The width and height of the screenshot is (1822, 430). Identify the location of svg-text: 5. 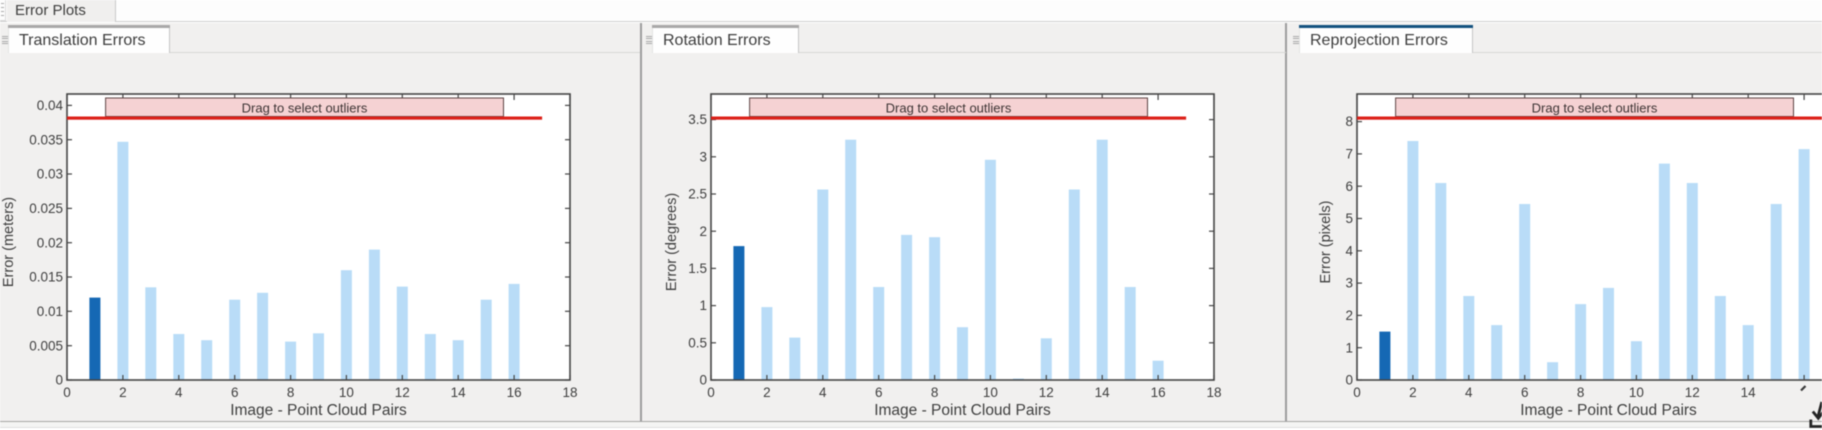
(1349, 218).